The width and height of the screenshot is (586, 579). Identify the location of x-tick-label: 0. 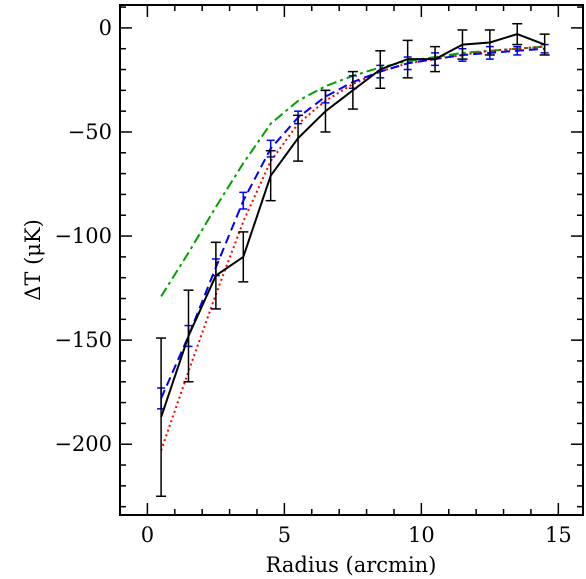
(147, 535).